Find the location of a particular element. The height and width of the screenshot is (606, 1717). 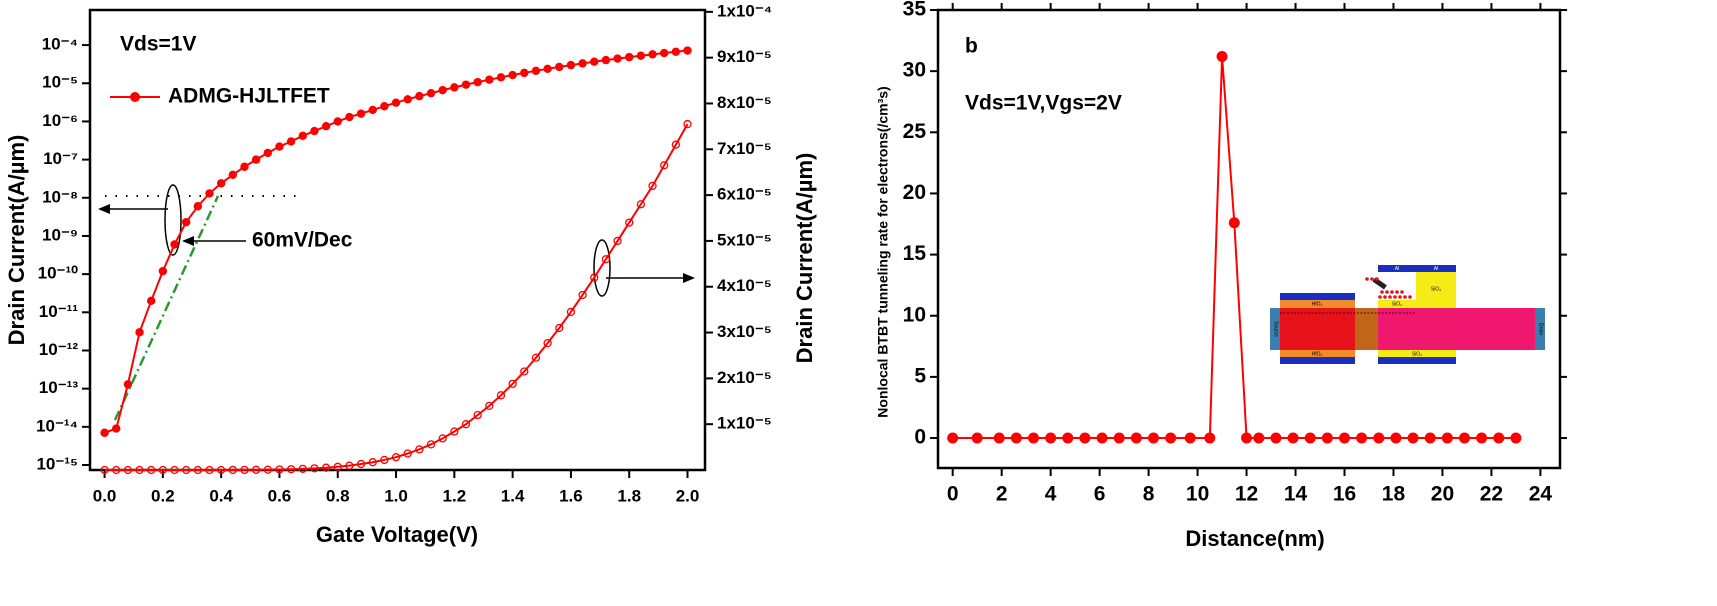

inset-label: Al is located at coordinates (1397, 269).